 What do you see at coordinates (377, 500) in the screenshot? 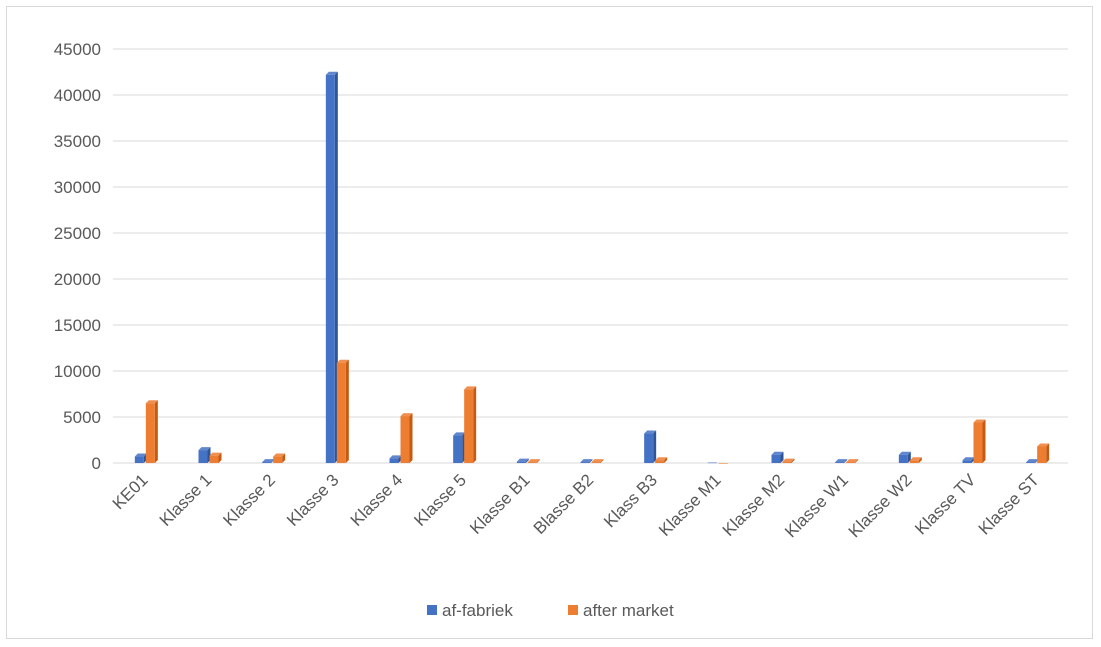
I see `x-tick-label: Klasse 4` at bounding box center [377, 500].